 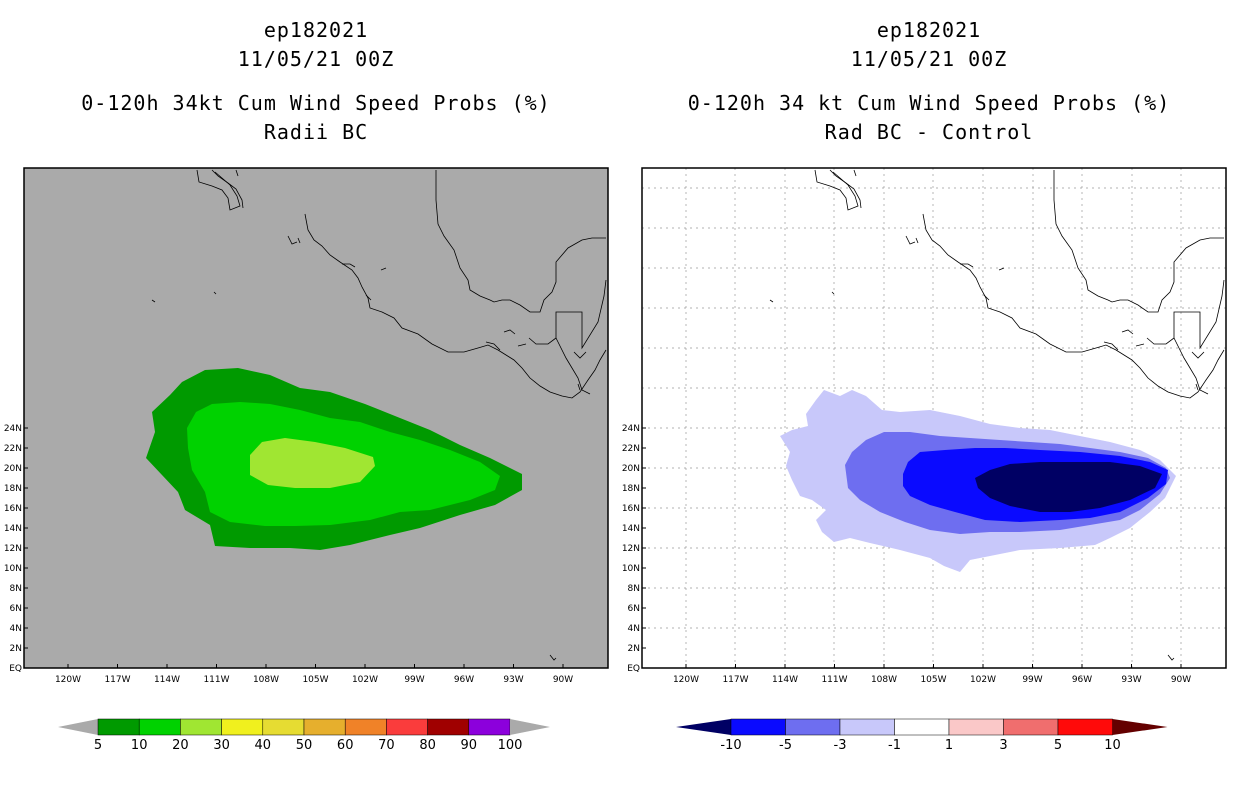 What do you see at coordinates (365, 680) in the screenshot?
I see `lon-tick-label: 102W` at bounding box center [365, 680].